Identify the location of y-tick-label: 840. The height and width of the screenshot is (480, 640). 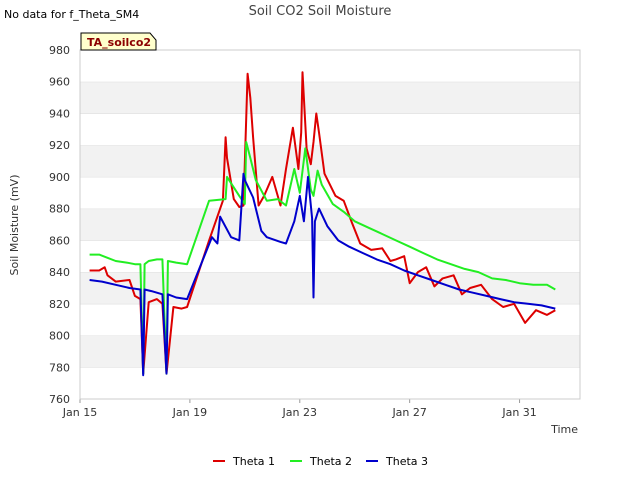
(59, 272).